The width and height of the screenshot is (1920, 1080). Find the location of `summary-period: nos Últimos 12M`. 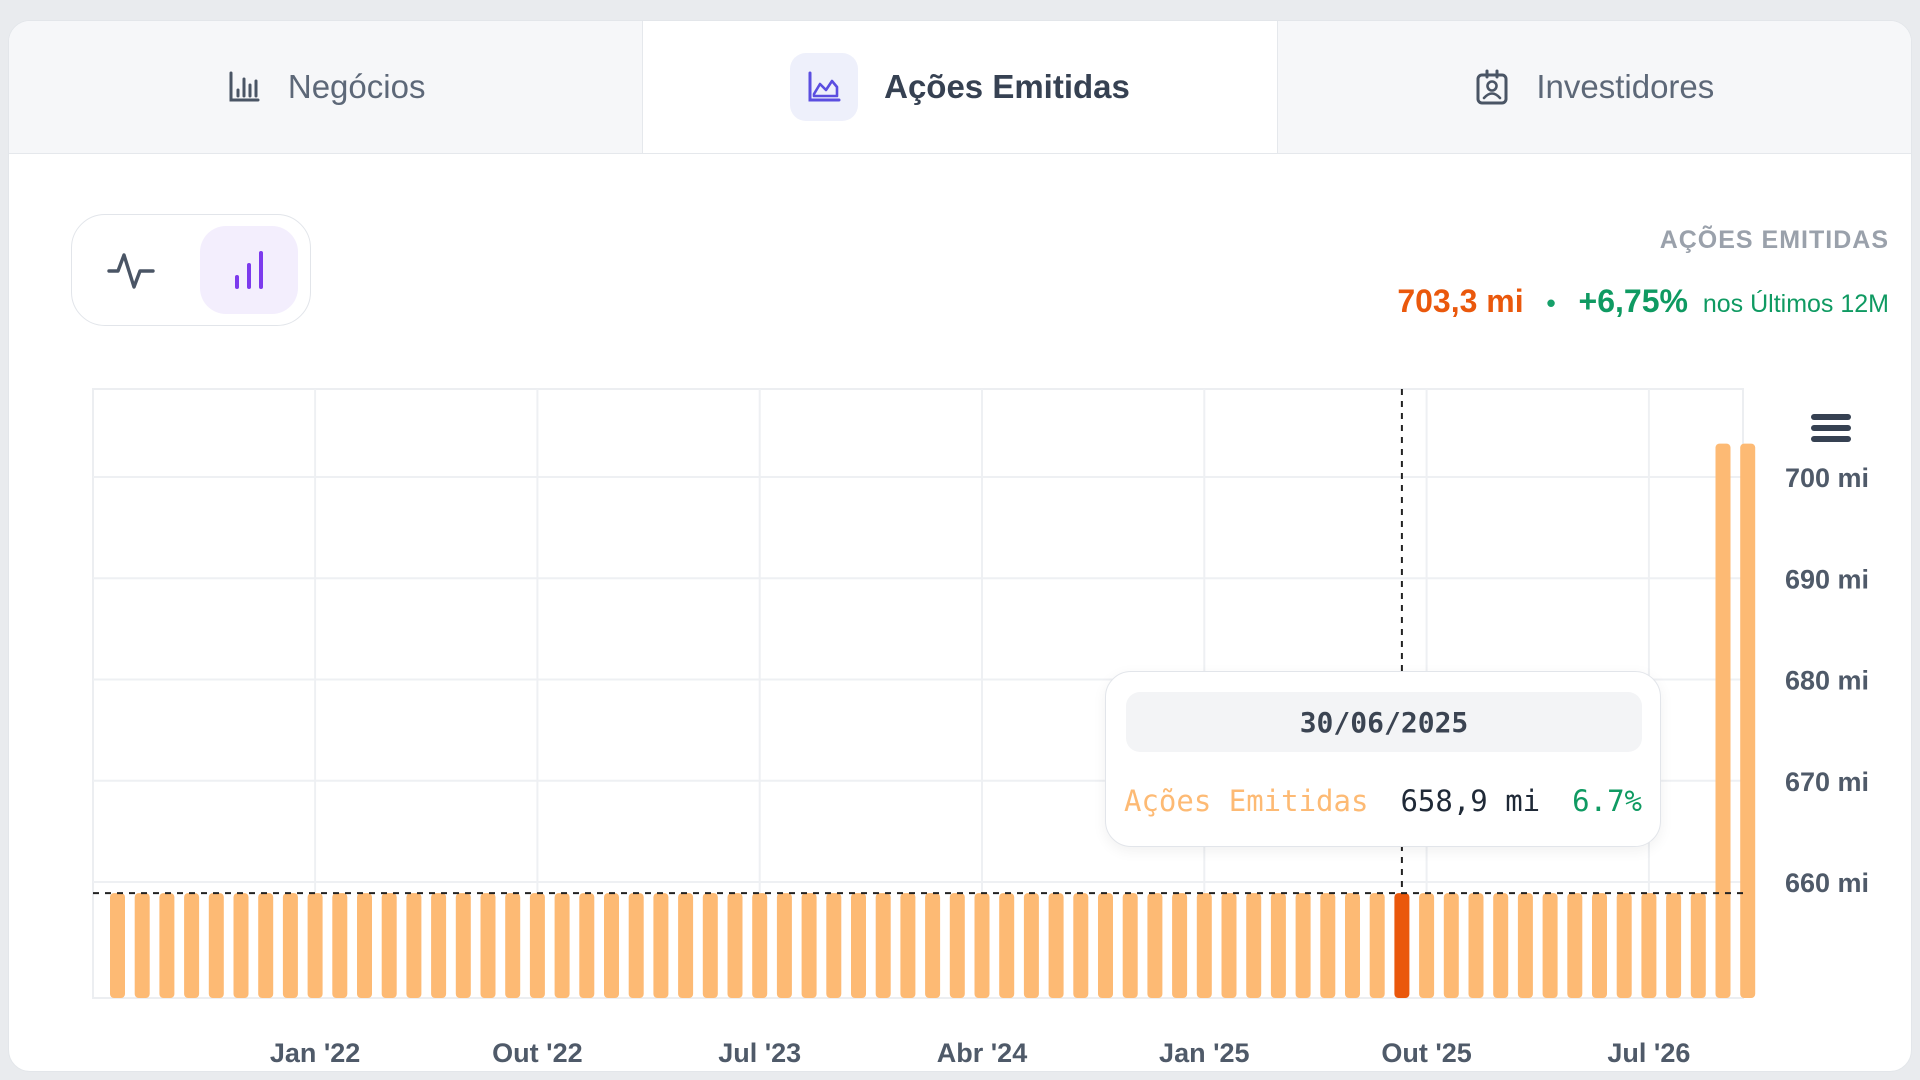

summary-period: nos Últimos 12M is located at coordinates (1795, 304).